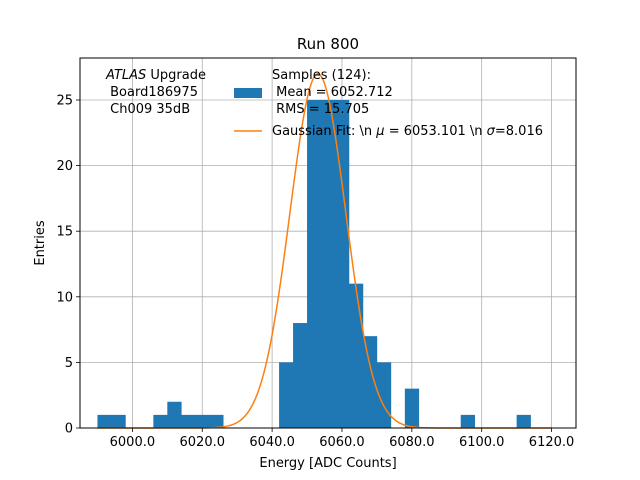 The width and height of the screenshot is (640, 480). I want to click on annotation-upgrade: Upgrade, so click(176, 75).